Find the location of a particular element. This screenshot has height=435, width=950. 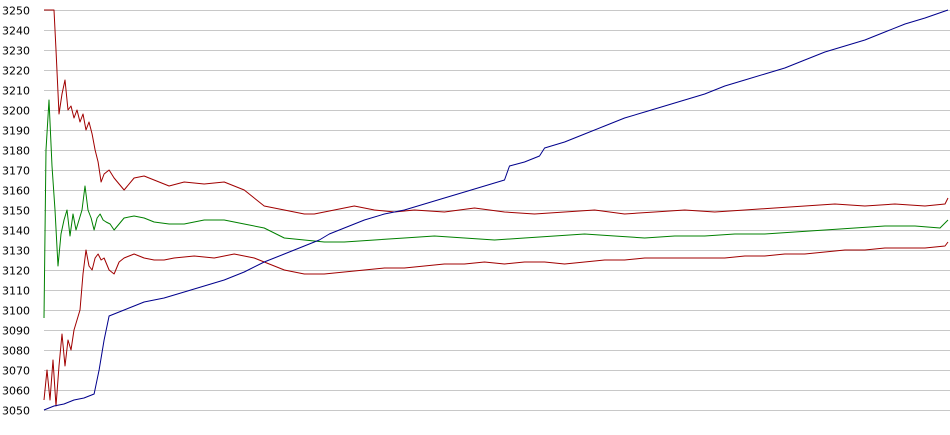

y-tick-label: 3120 is located at coordinates (16, 271).